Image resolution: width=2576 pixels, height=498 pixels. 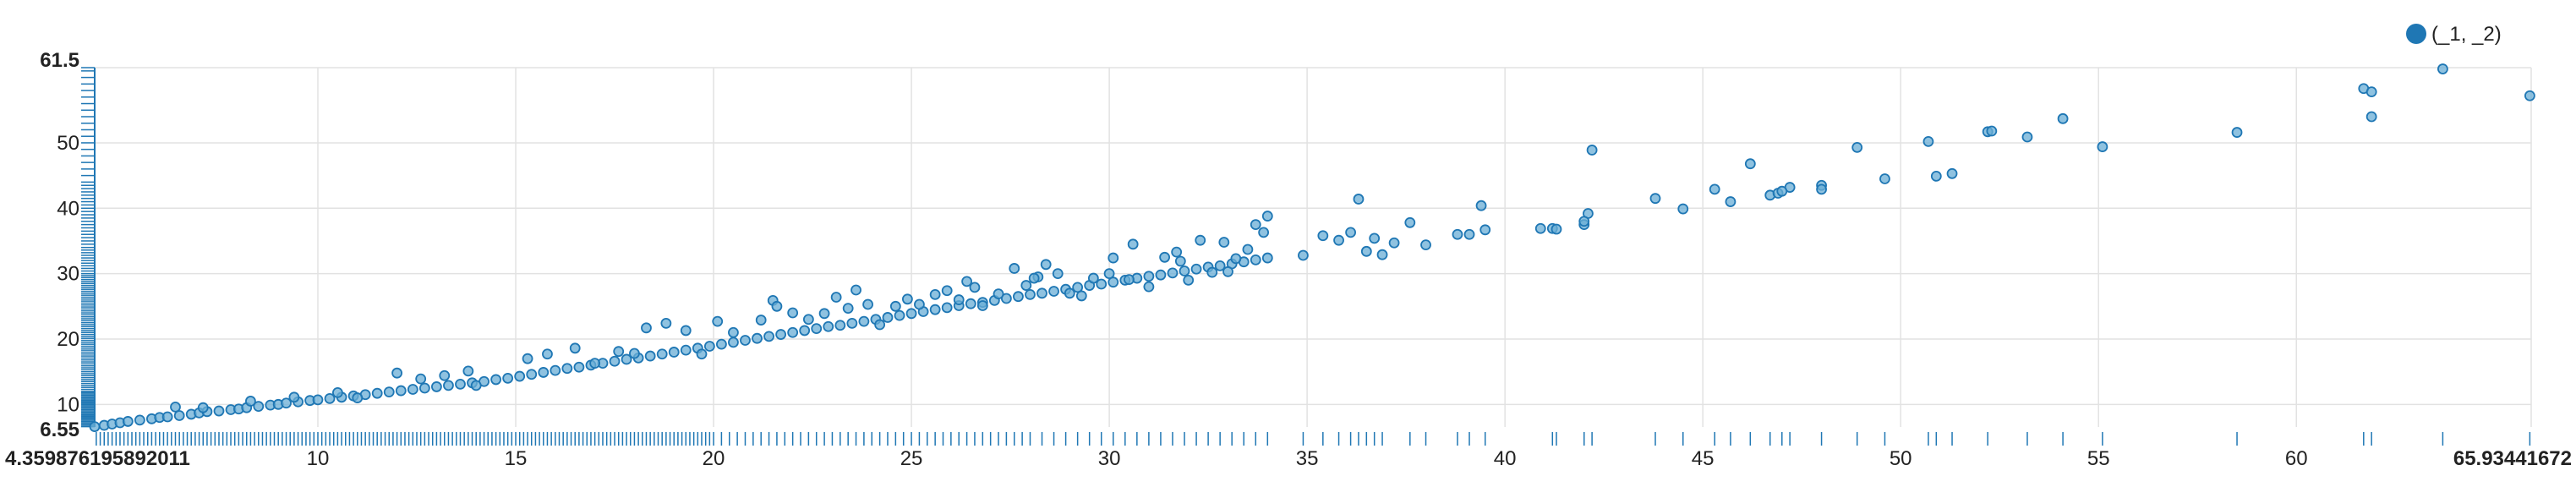 I want to click on x-tick-label: 45, so click(x=1704, y=458).